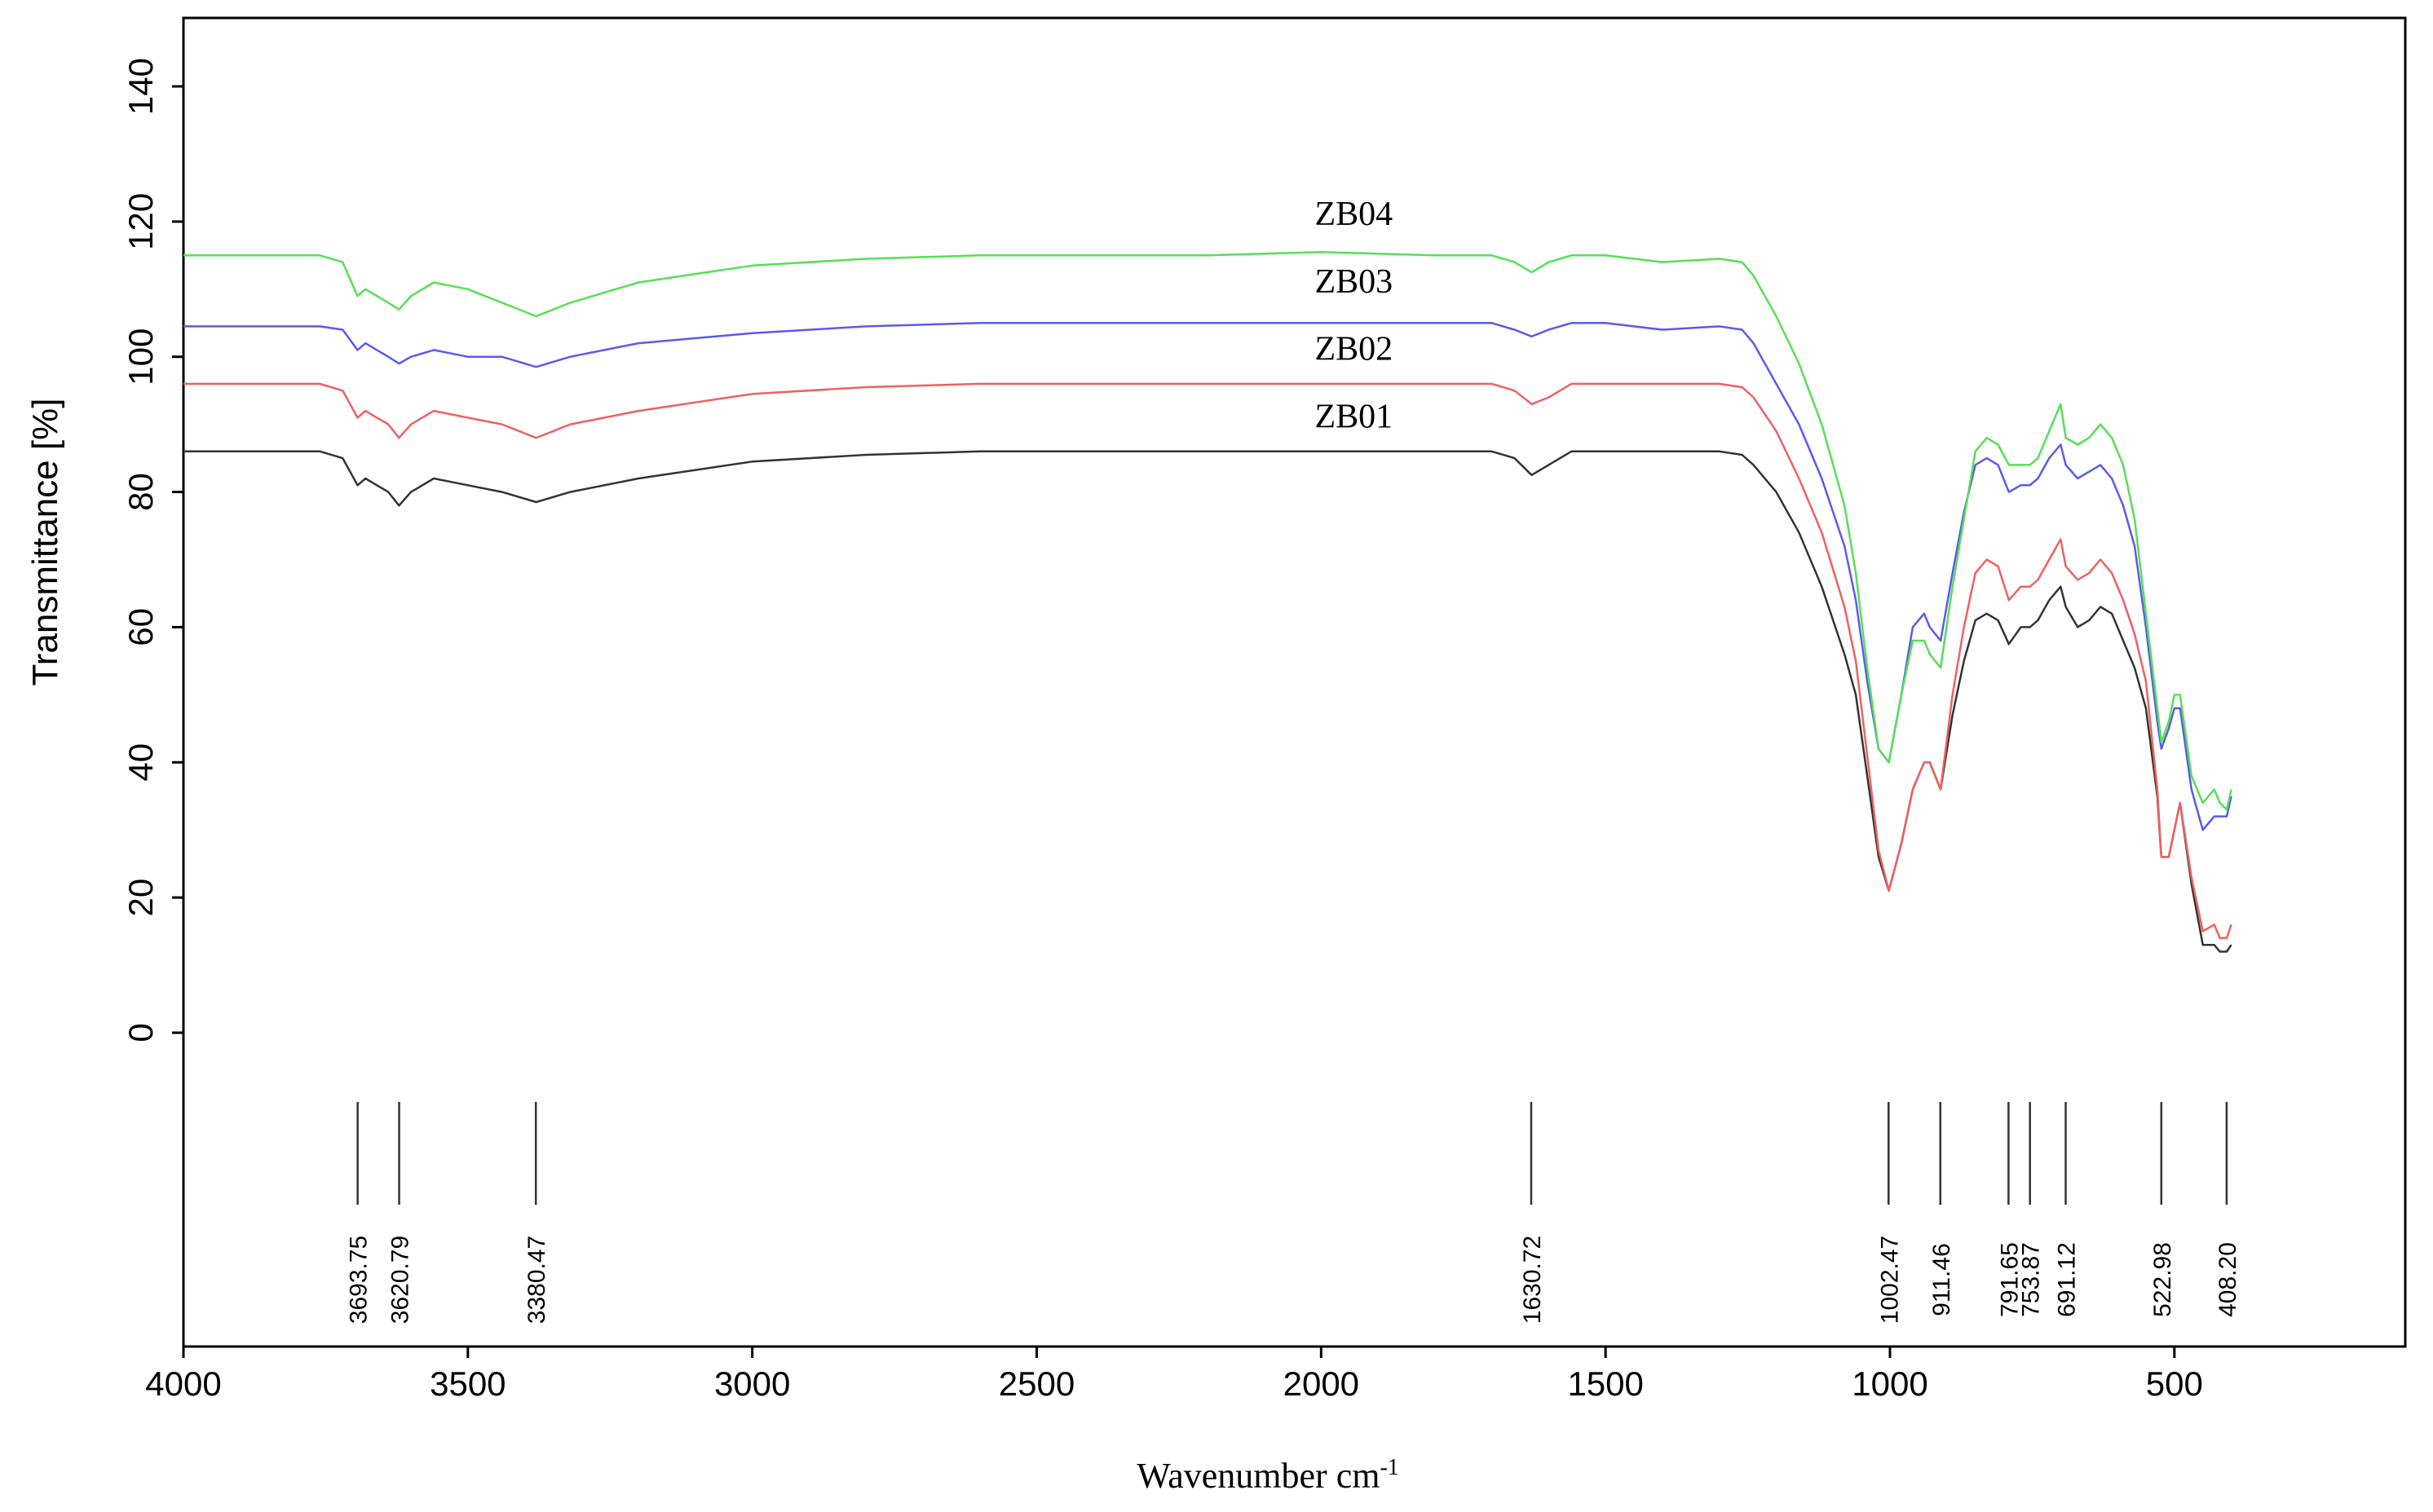  Describe the element at coordinates (2009, 1279) in the screenshot. I see `peak-label: 791.65` at that location.